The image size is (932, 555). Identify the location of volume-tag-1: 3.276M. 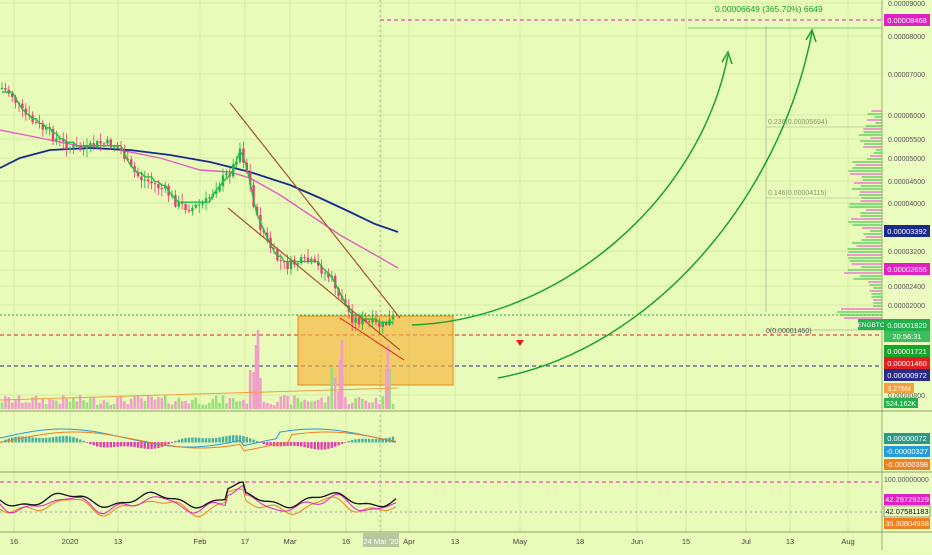
(899, 388).